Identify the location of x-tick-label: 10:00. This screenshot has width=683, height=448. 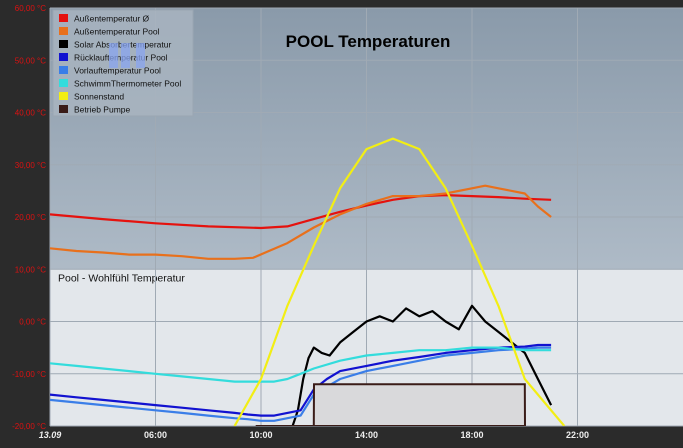
(260, 435).